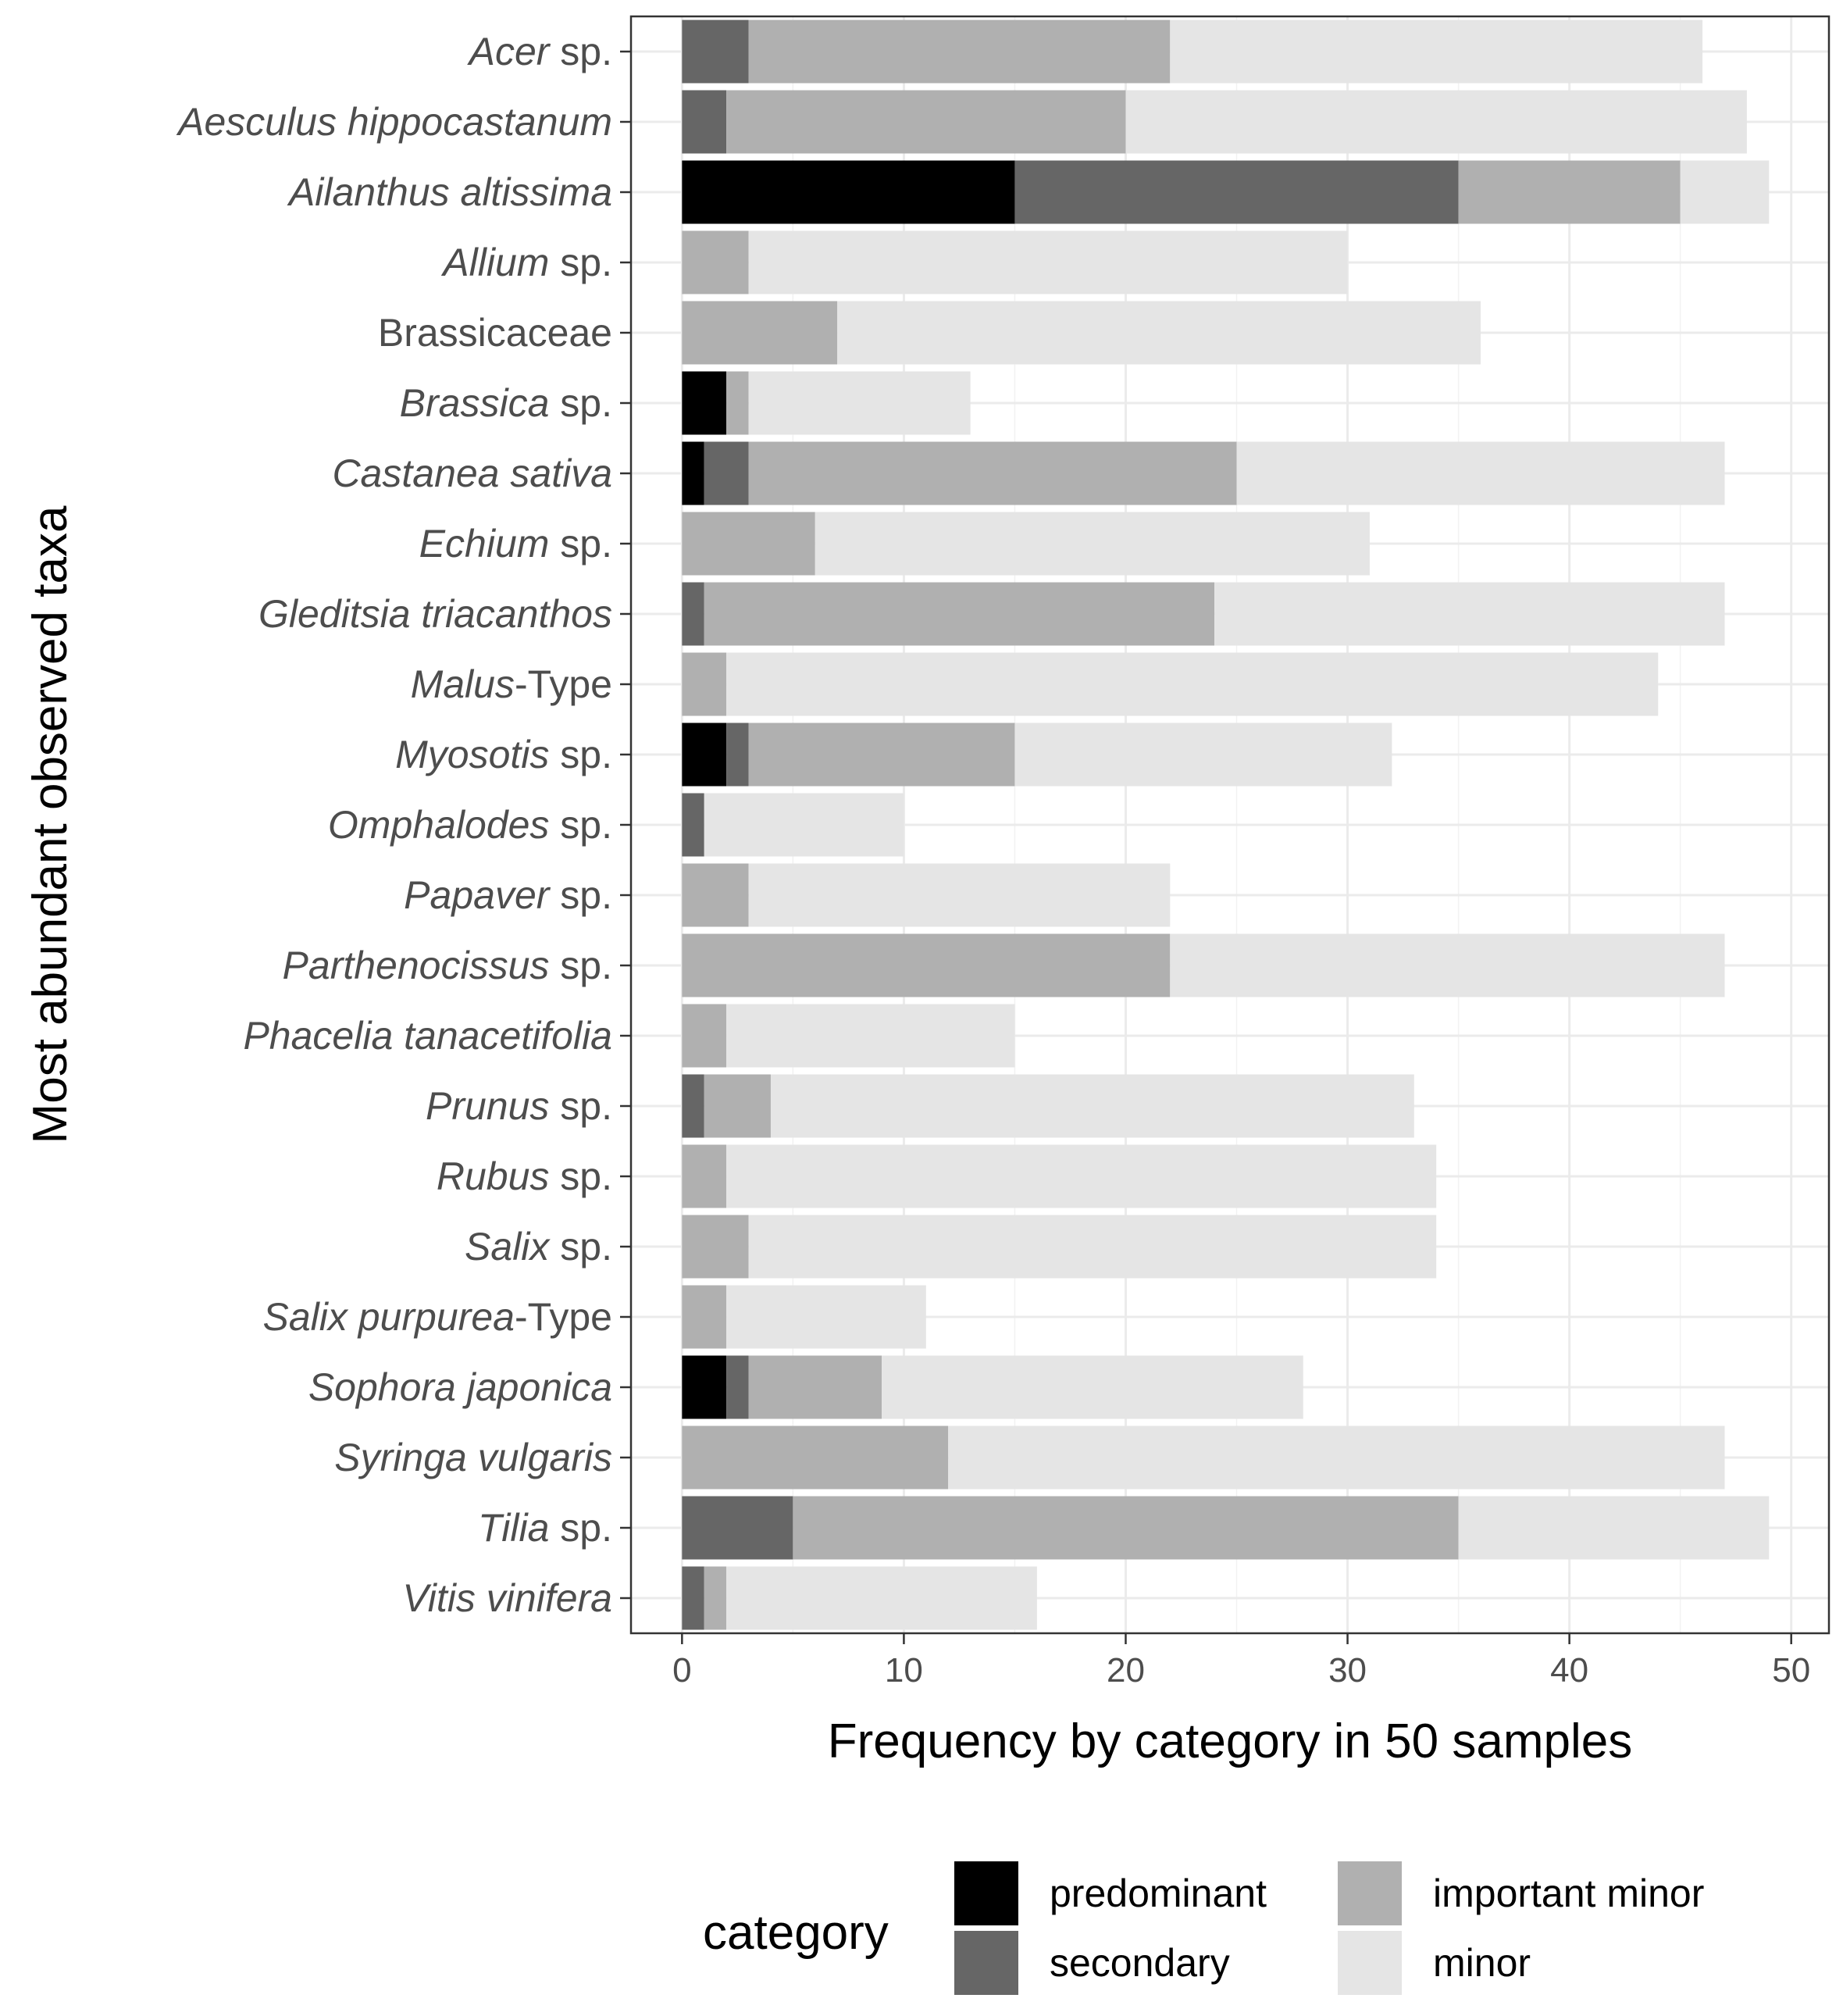  What do you see at coordinates (1569, 1670) in the screenshot?
I see `x-tick-label: 40` at bounding box center [1569, 1670].